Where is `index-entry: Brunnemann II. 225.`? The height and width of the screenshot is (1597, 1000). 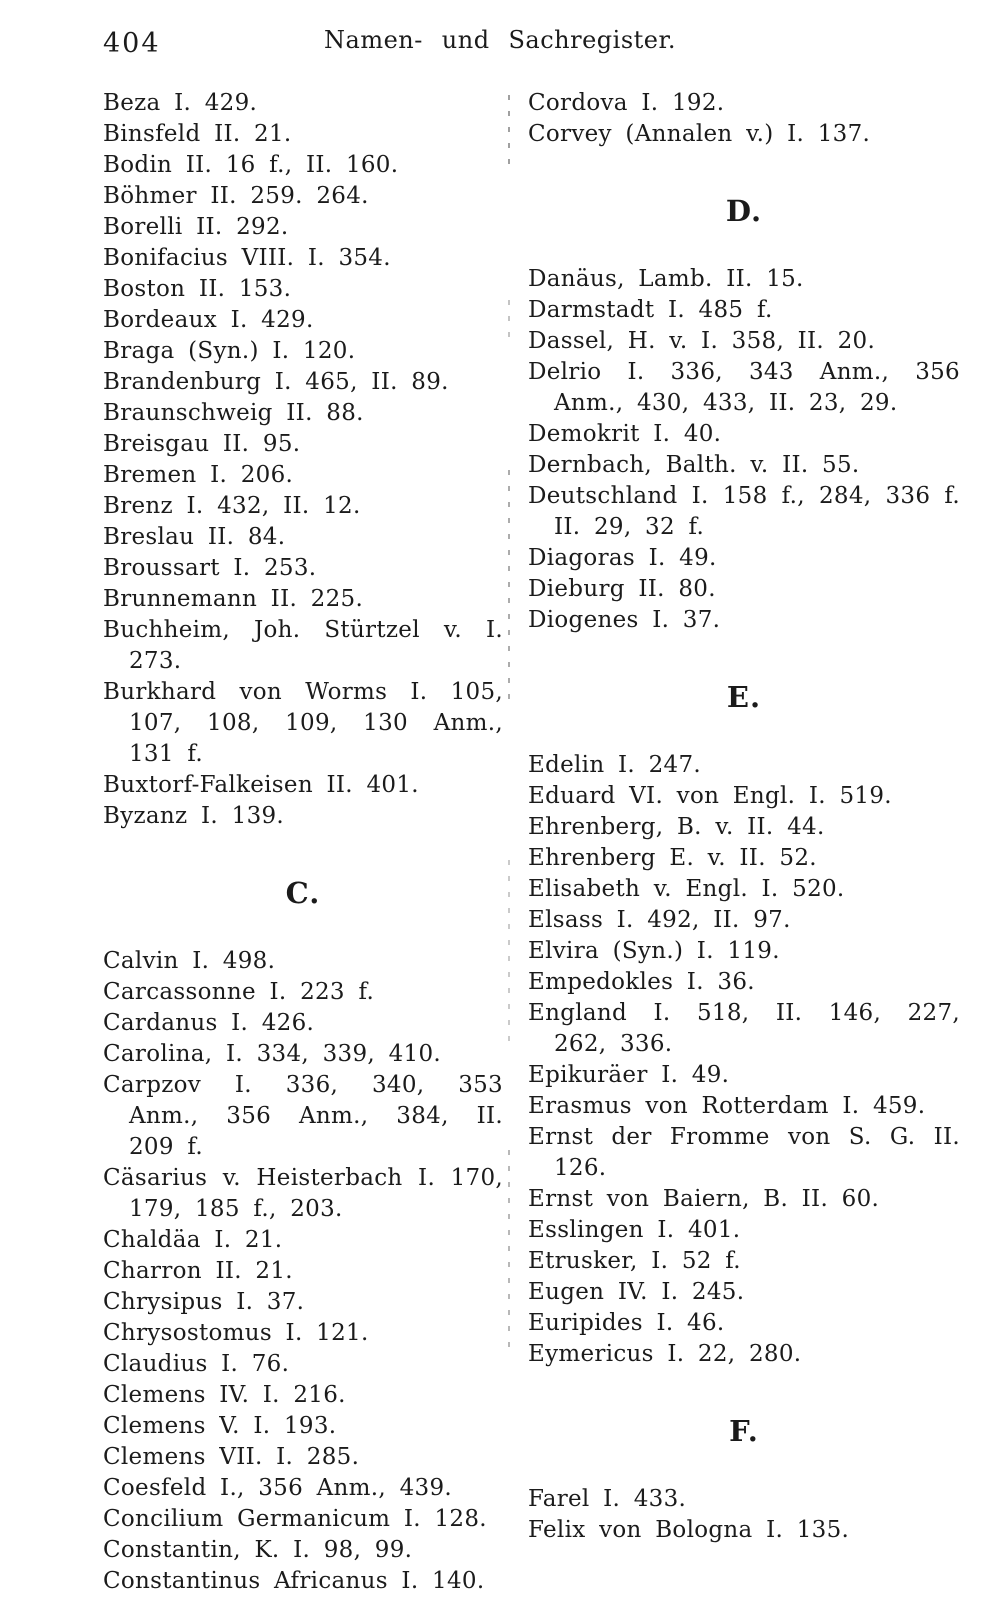
index-entry: Brunnemann II. 225. is located at coordinates (233, 599).